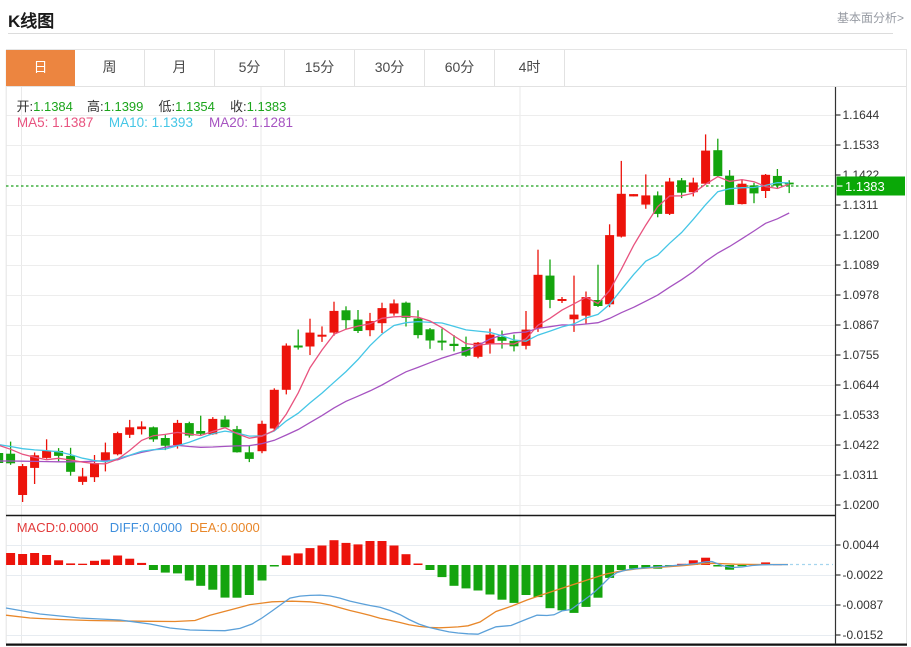 This screenshot has width=911, height=647. Describe the element at coordinates (861, 295) in the screenshot. I see `svg-text: 1.0978` at that location.